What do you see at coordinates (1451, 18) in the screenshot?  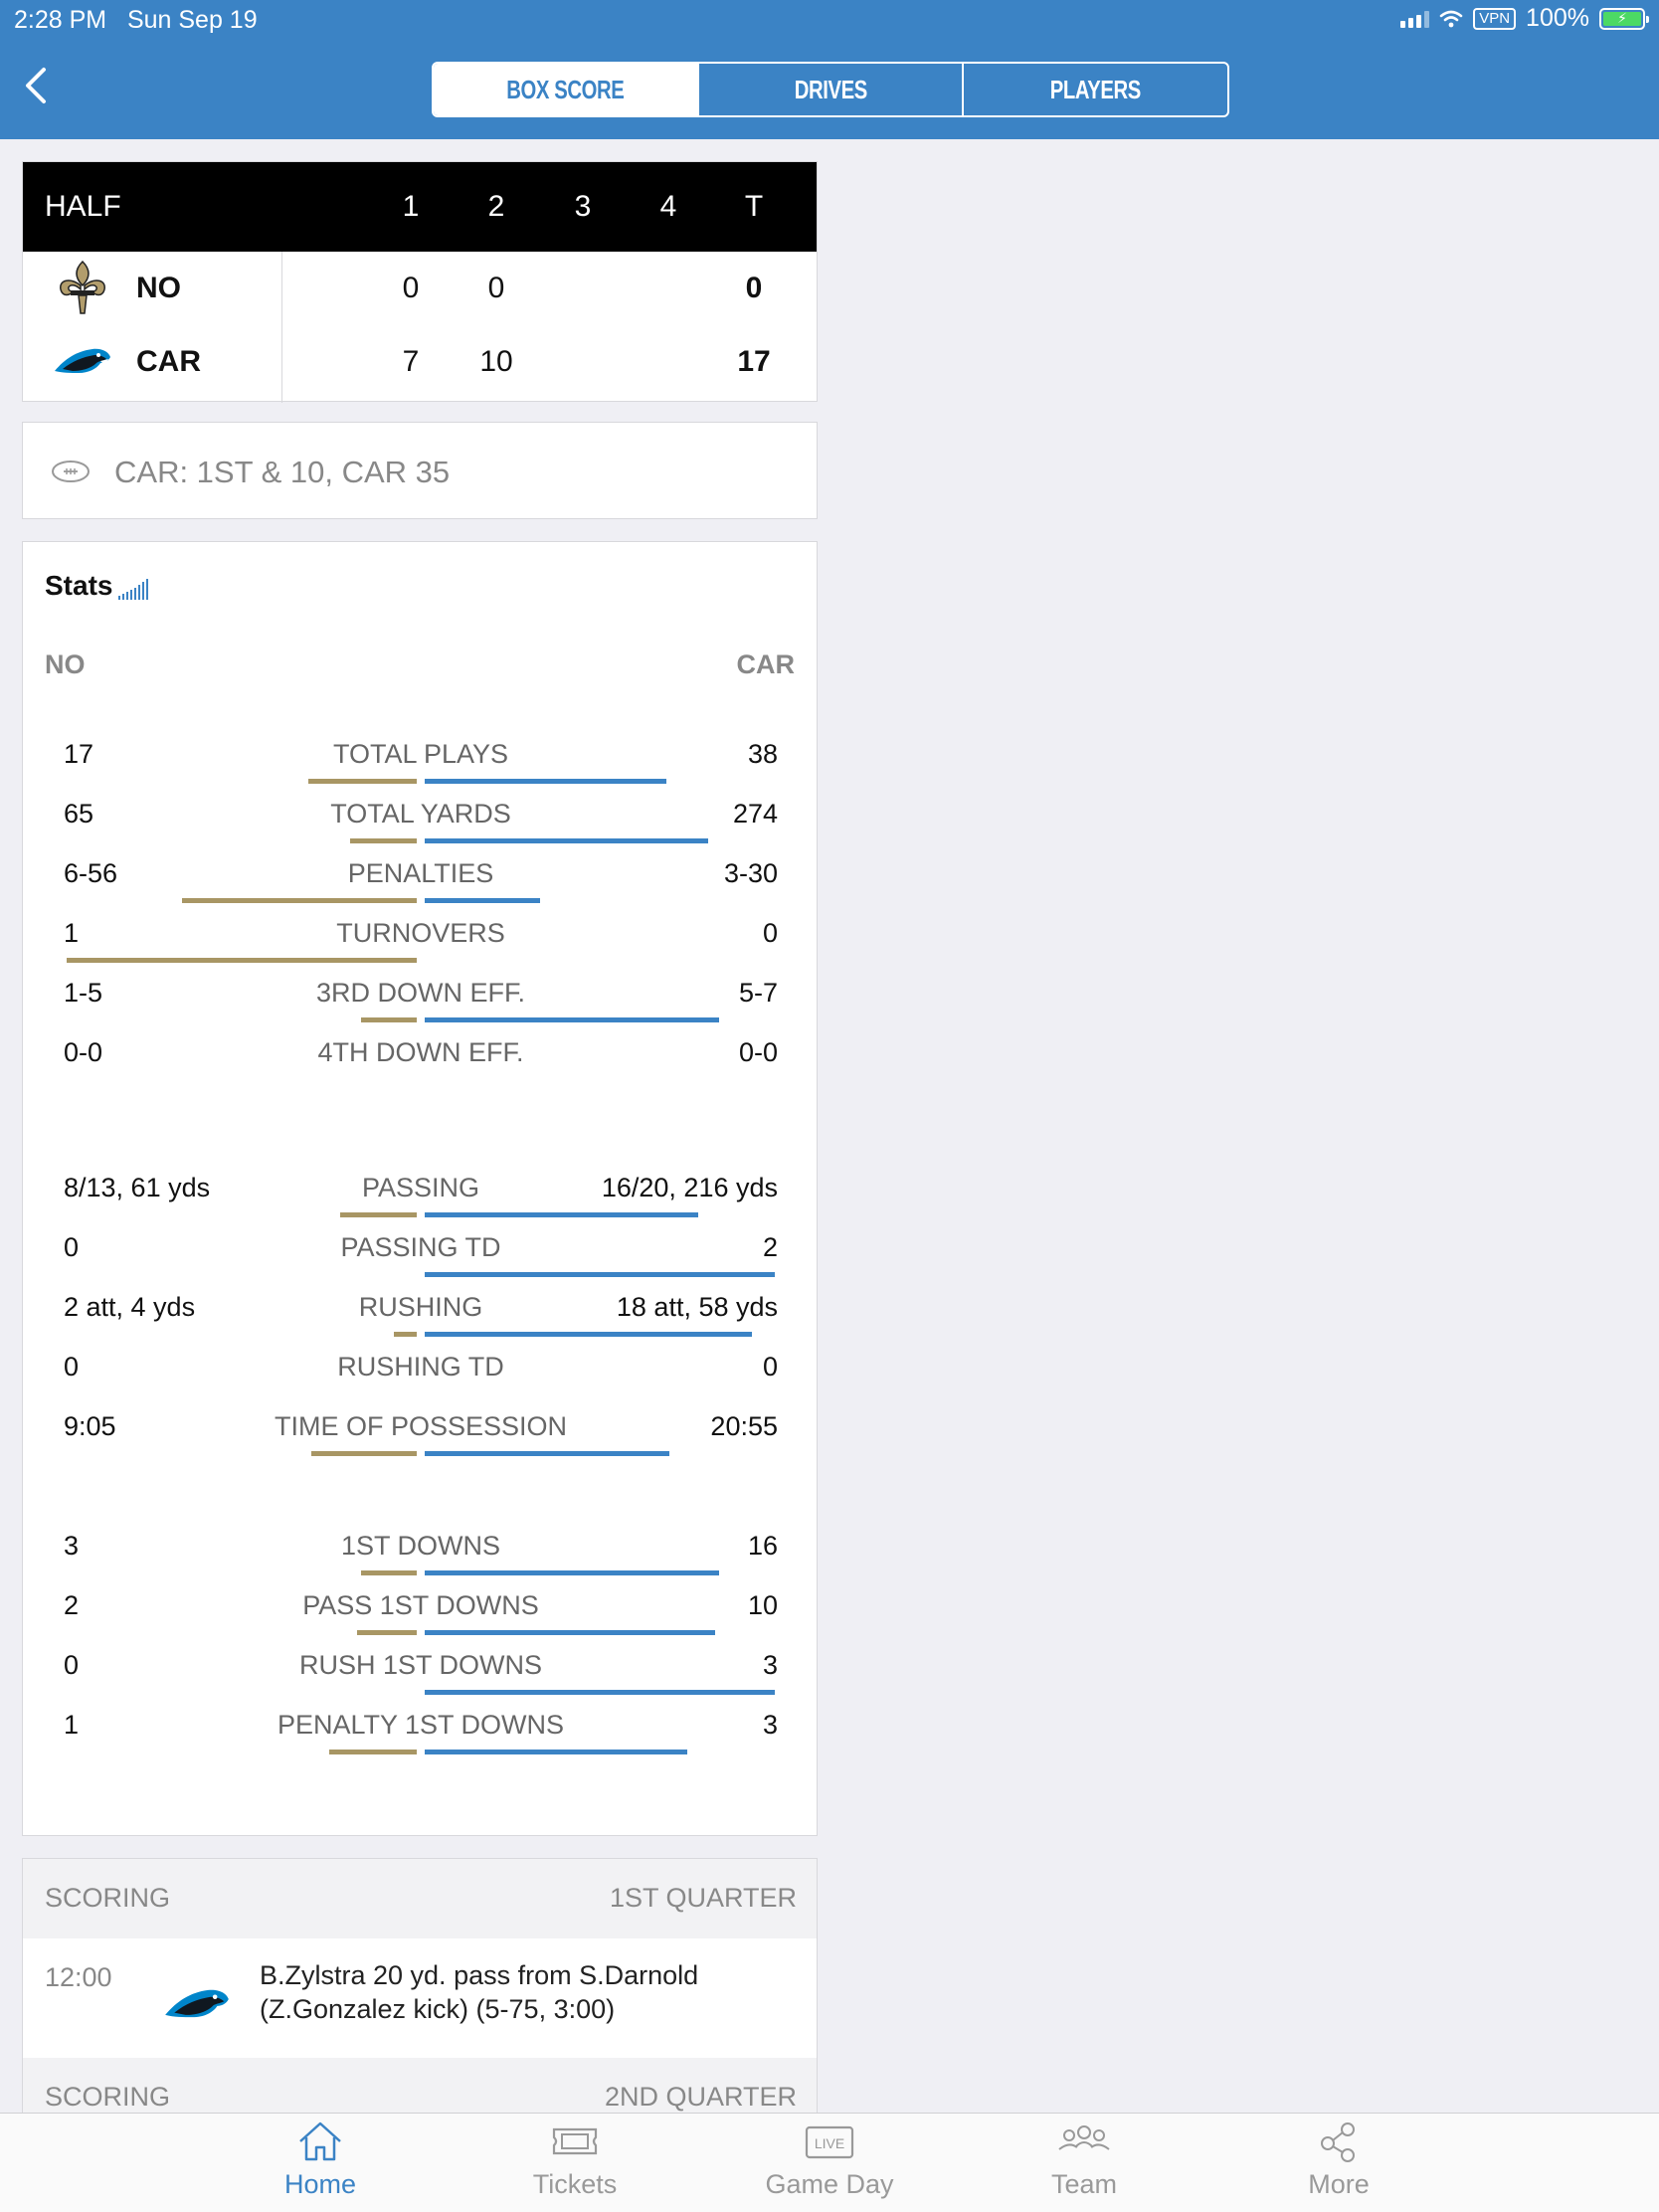 I see `wifi-icon` at bounding box center [1451, 18].